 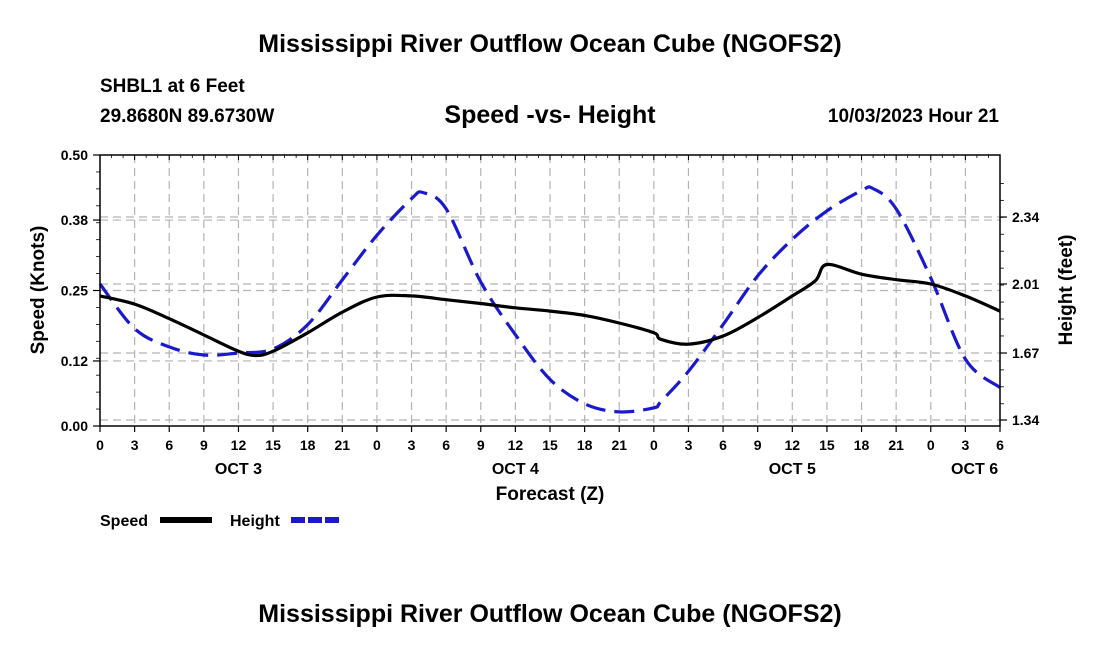 What do you see at coordinates (1025, 284) in the screenshot?
I see `y-tick-label-right: 2.01` at bounding box center [1025, 284].